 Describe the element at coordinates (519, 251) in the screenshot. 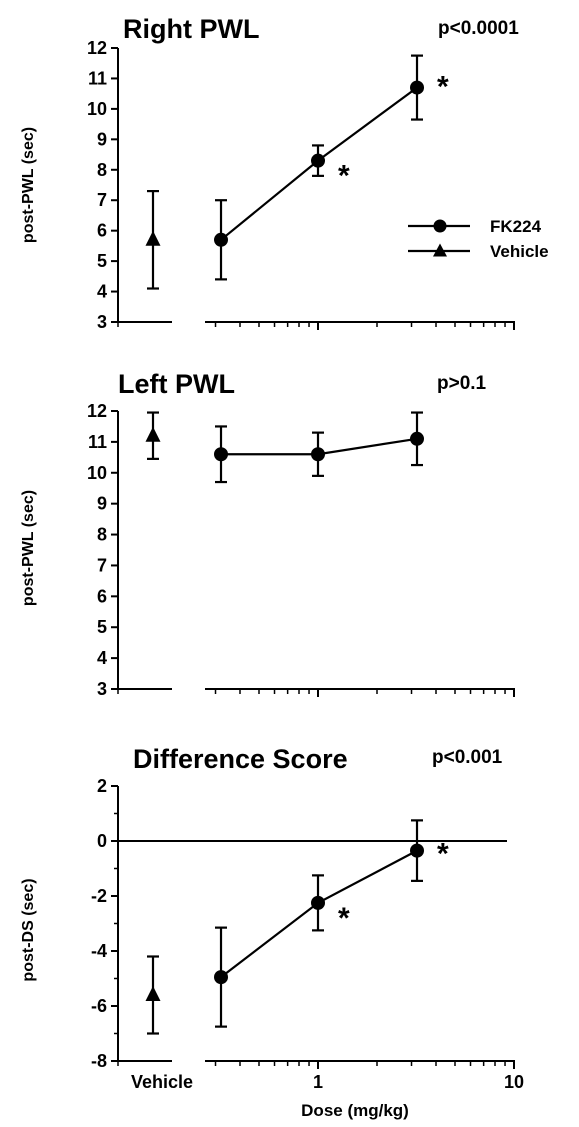

I see `legend-vehicle-label: Vehicle` at that location.